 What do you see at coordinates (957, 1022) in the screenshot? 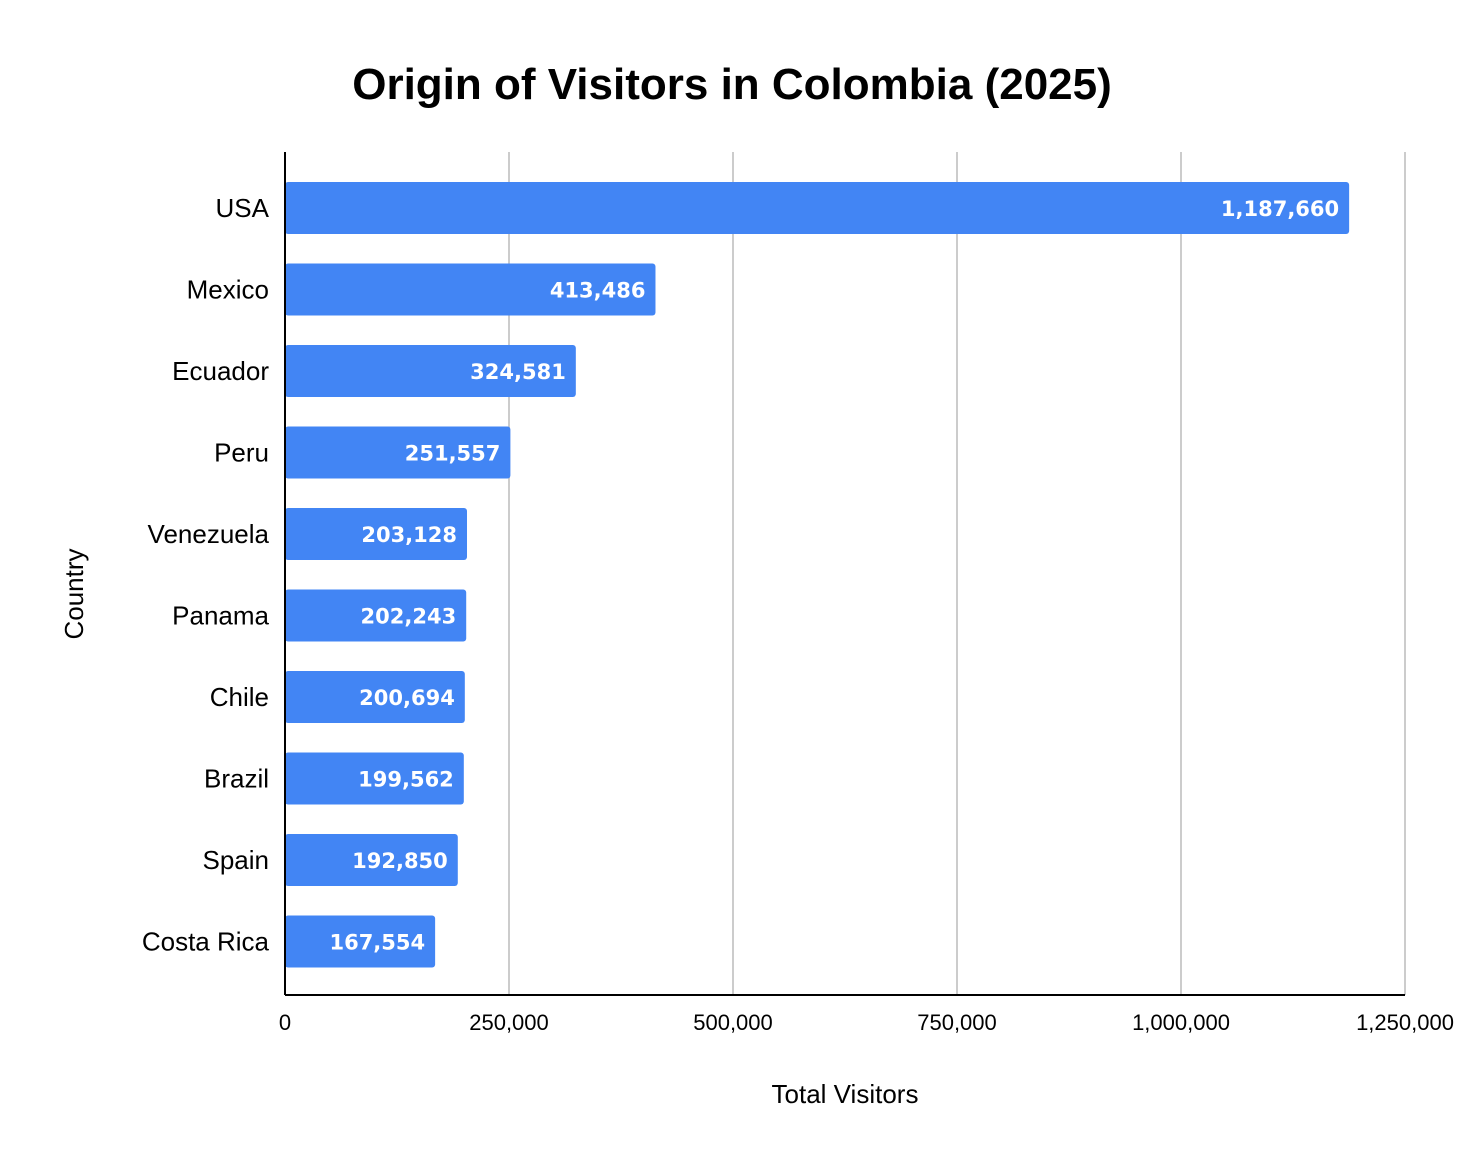
I see `x-tick-label: 750,000` at bounding box center [957, 1022].